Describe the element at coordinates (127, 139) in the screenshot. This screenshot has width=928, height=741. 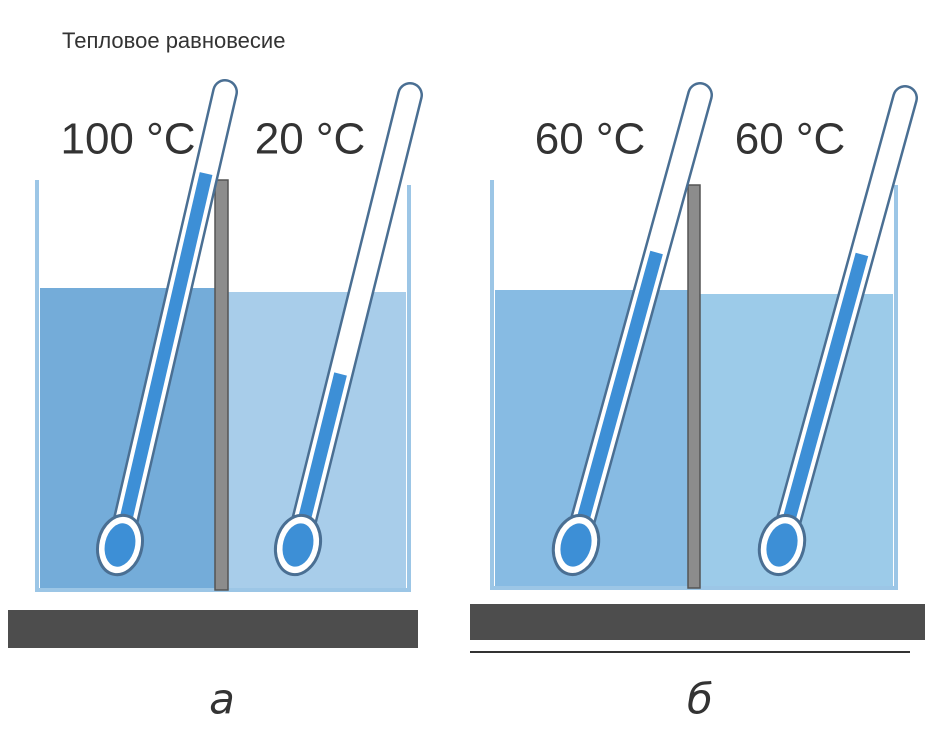
I see `temp-left: 100 °C` at that location.